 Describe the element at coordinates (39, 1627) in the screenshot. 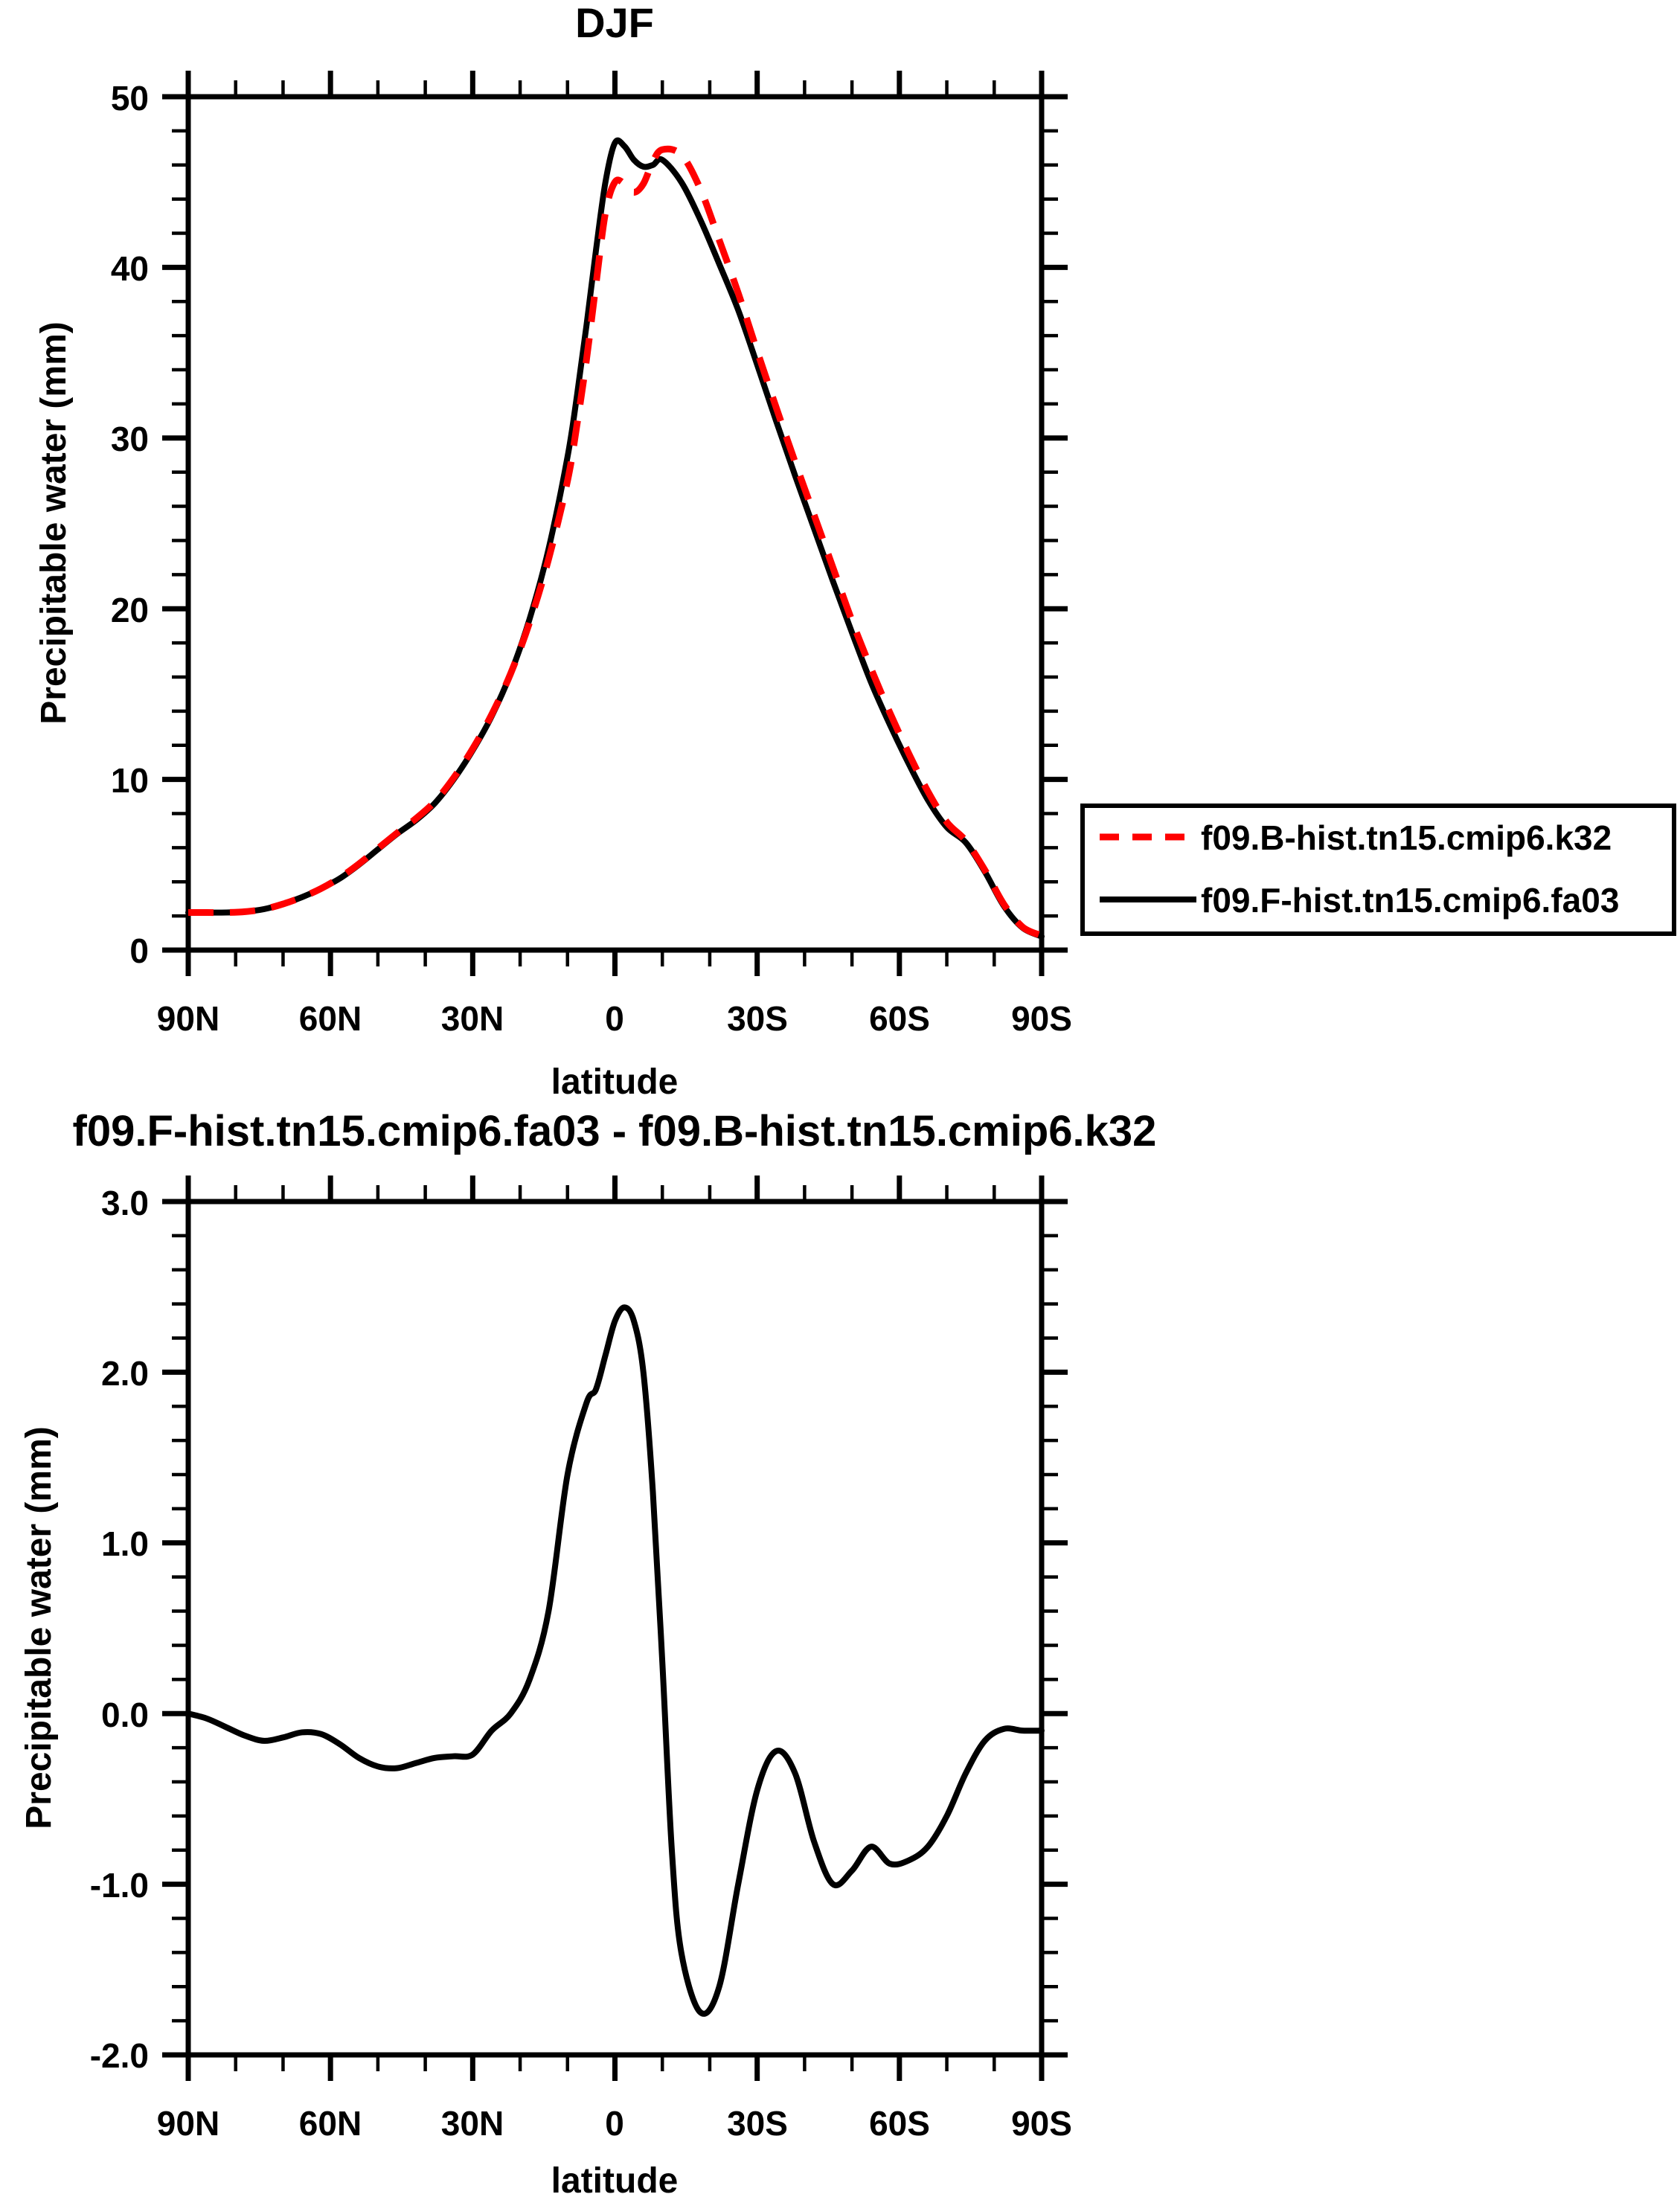

I see `bottom-panel-ylabel: Precipitable water (mm)` at that location.